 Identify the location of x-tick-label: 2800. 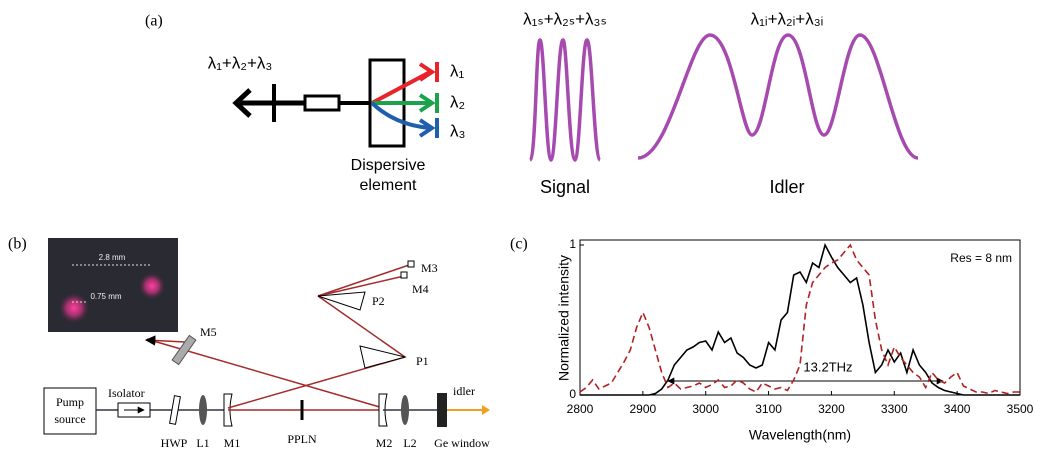
(580, 409).